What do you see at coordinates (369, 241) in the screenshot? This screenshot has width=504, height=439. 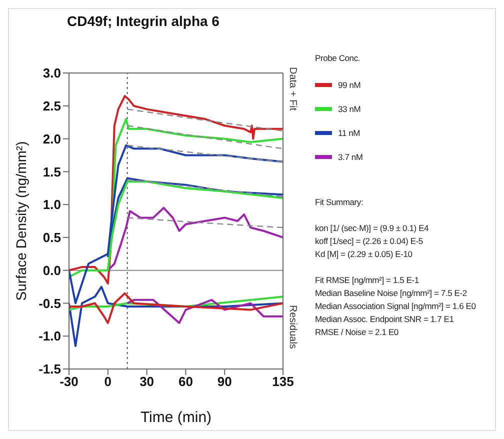 I see `text: koff [1/sec] = (2.26 ± 0.04) E-5` at bounding box center [369, 241].